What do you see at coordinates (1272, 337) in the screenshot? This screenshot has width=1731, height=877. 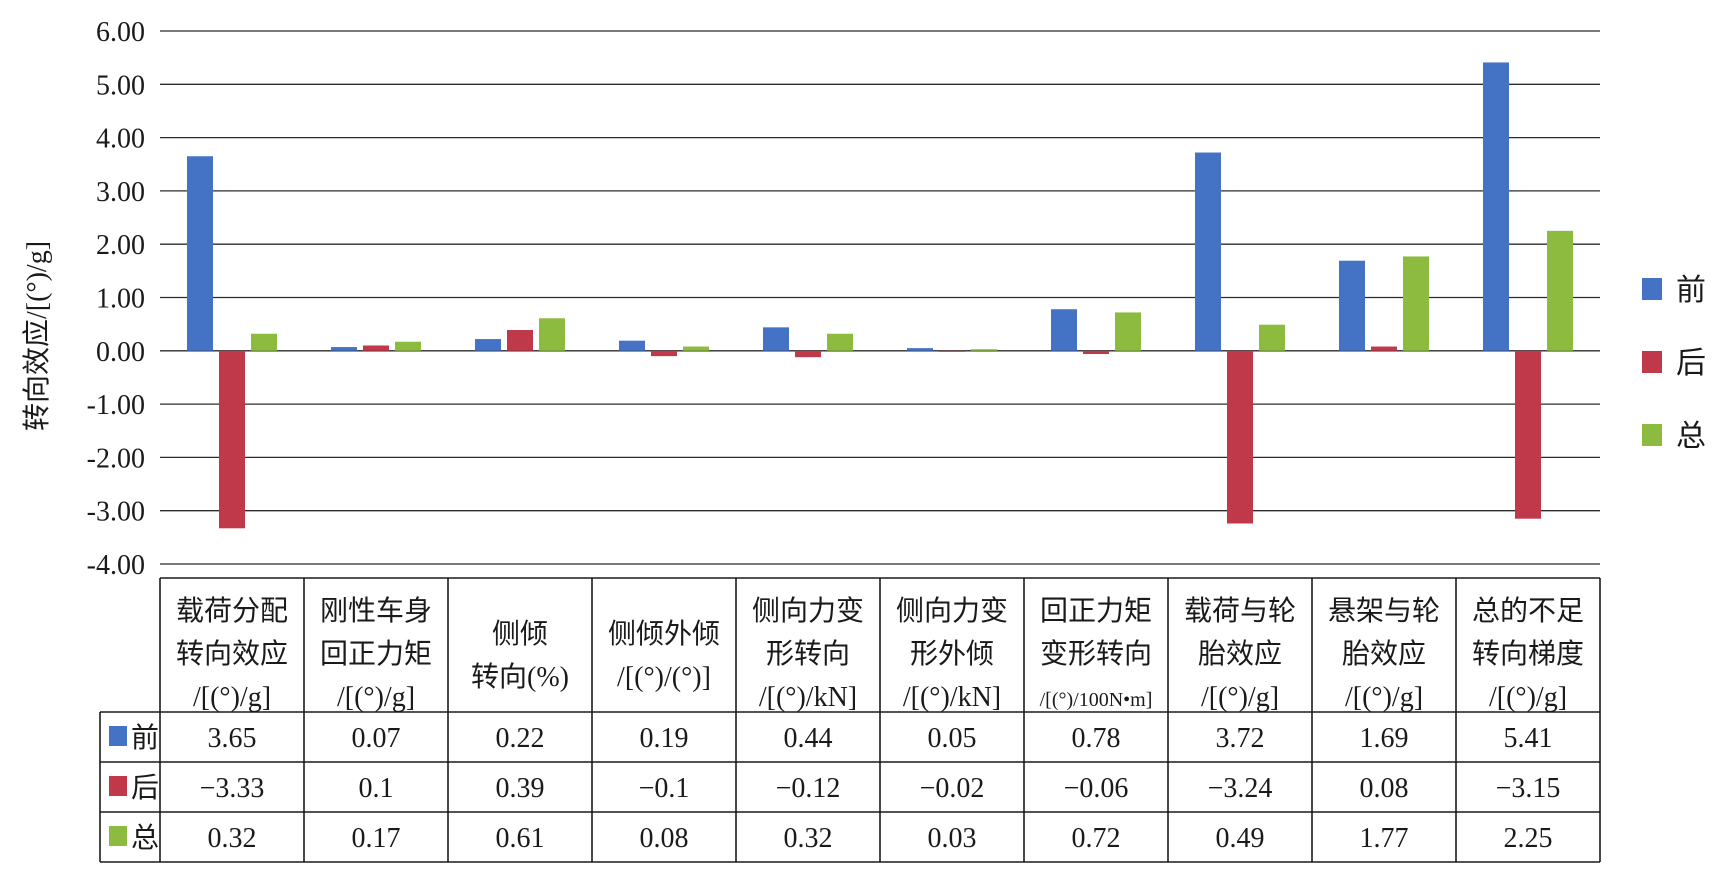 I see `bar-总-7` at bounding box center [1272, 337].